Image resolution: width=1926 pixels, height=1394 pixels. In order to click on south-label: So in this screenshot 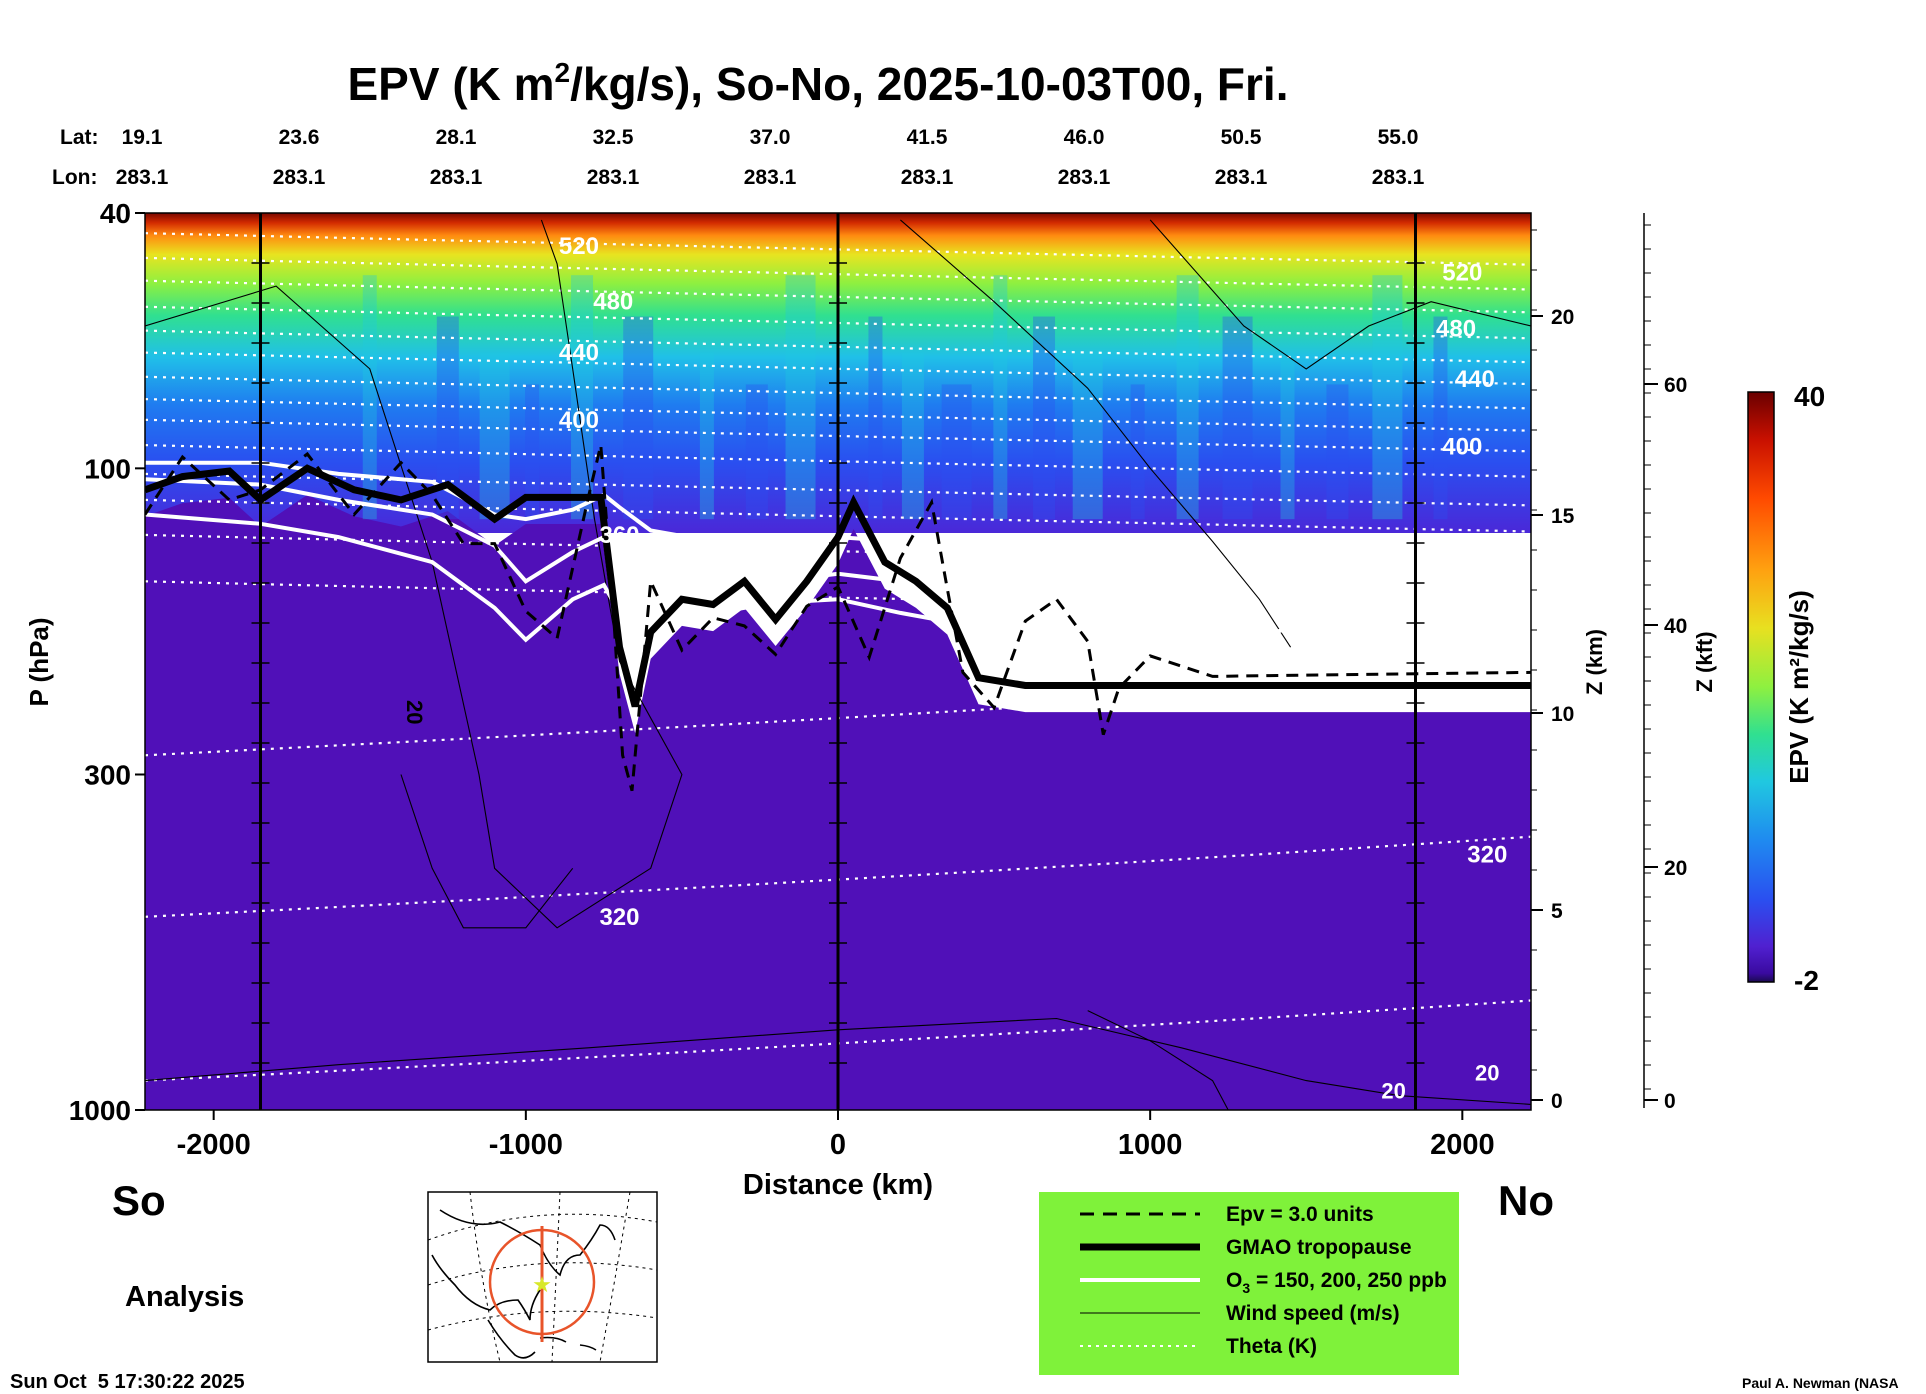, I will do `click(139, 1200)`.